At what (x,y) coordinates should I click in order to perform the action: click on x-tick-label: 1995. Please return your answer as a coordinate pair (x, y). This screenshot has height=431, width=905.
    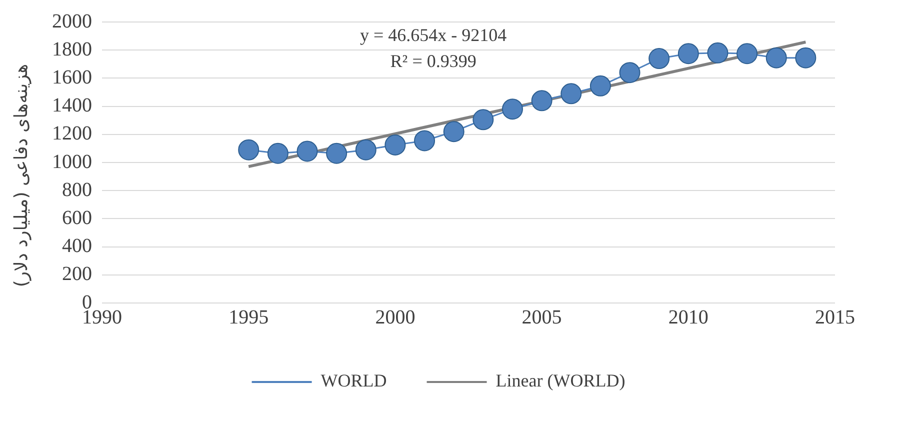
    Looking at the image, I should click on (248, 317).